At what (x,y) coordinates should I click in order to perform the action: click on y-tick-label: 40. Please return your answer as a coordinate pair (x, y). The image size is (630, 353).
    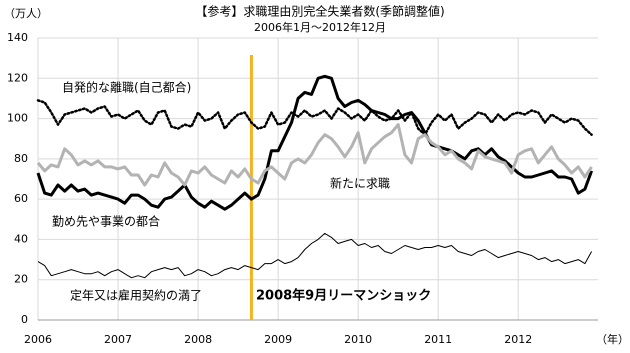
    Looking at the image, I should click on (21, 238).